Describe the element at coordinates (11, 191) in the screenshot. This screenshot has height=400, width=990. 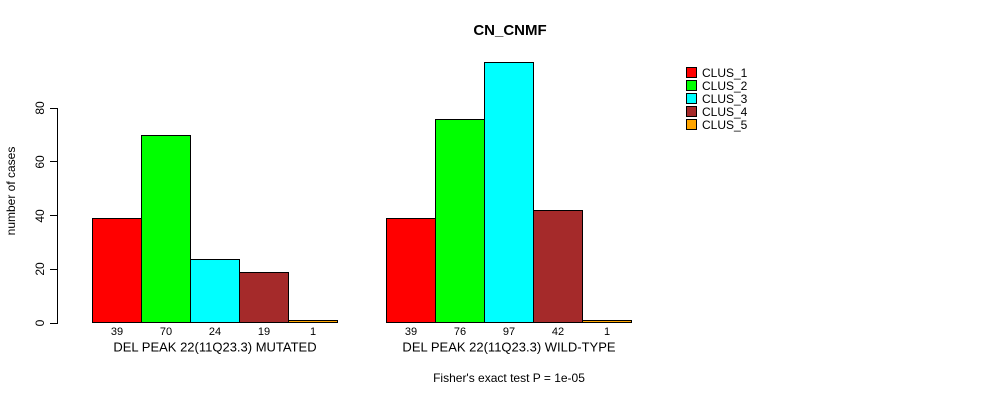
I see `y-axis-label: number of cases` at that location.